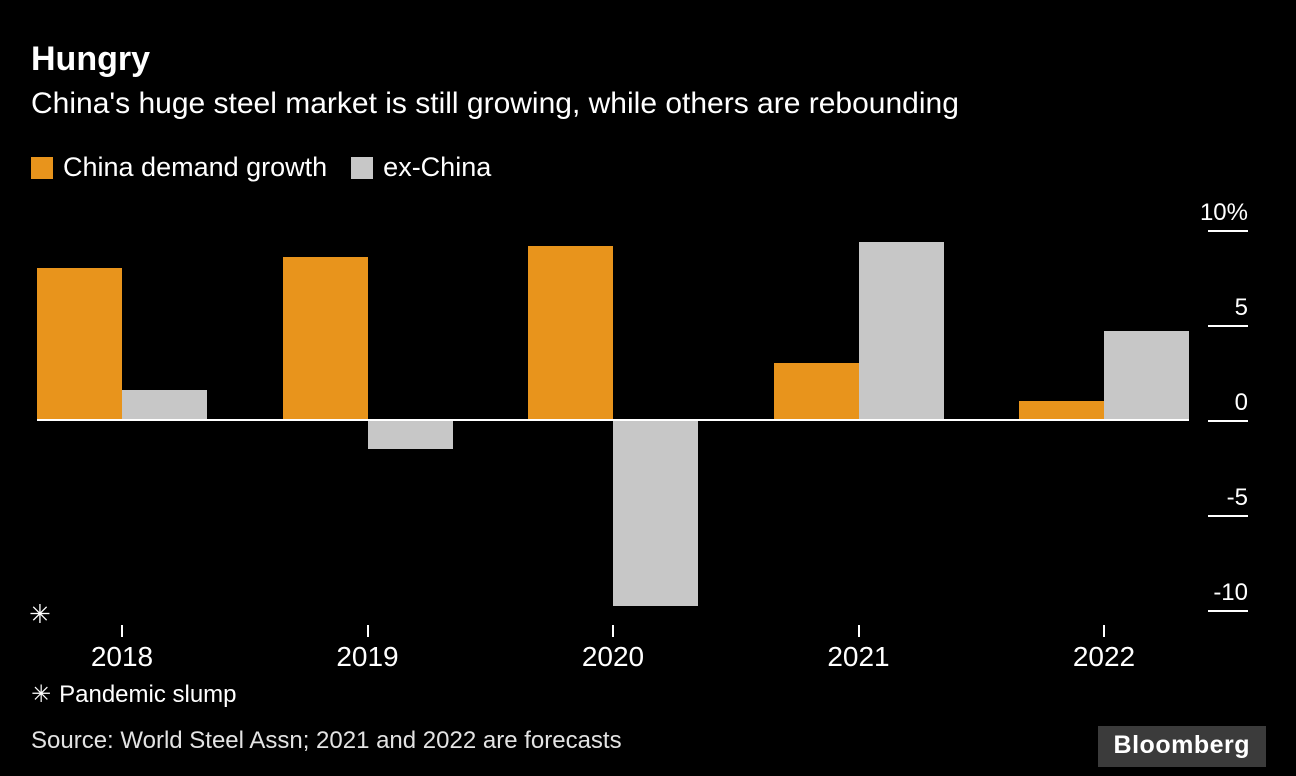 The width and height of the screenshot is (1296, 776). Describe the element at coordinates (41, 694) in the screenshot. I see `footnote-asterisk-icon: ✳` at that location.